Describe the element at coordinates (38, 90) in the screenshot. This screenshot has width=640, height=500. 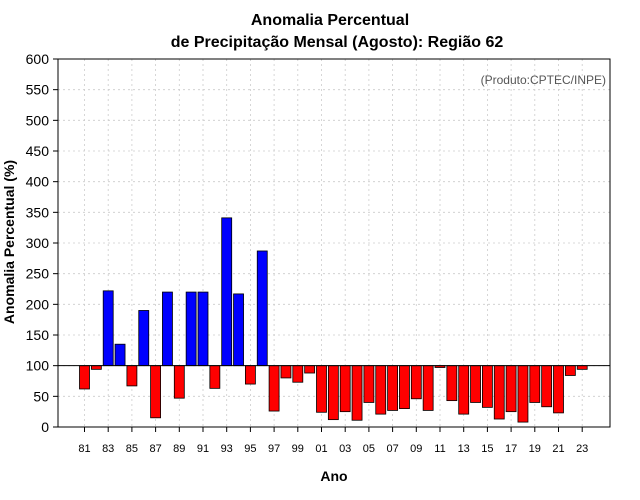
I see `y-tick-label: 550` at that location.